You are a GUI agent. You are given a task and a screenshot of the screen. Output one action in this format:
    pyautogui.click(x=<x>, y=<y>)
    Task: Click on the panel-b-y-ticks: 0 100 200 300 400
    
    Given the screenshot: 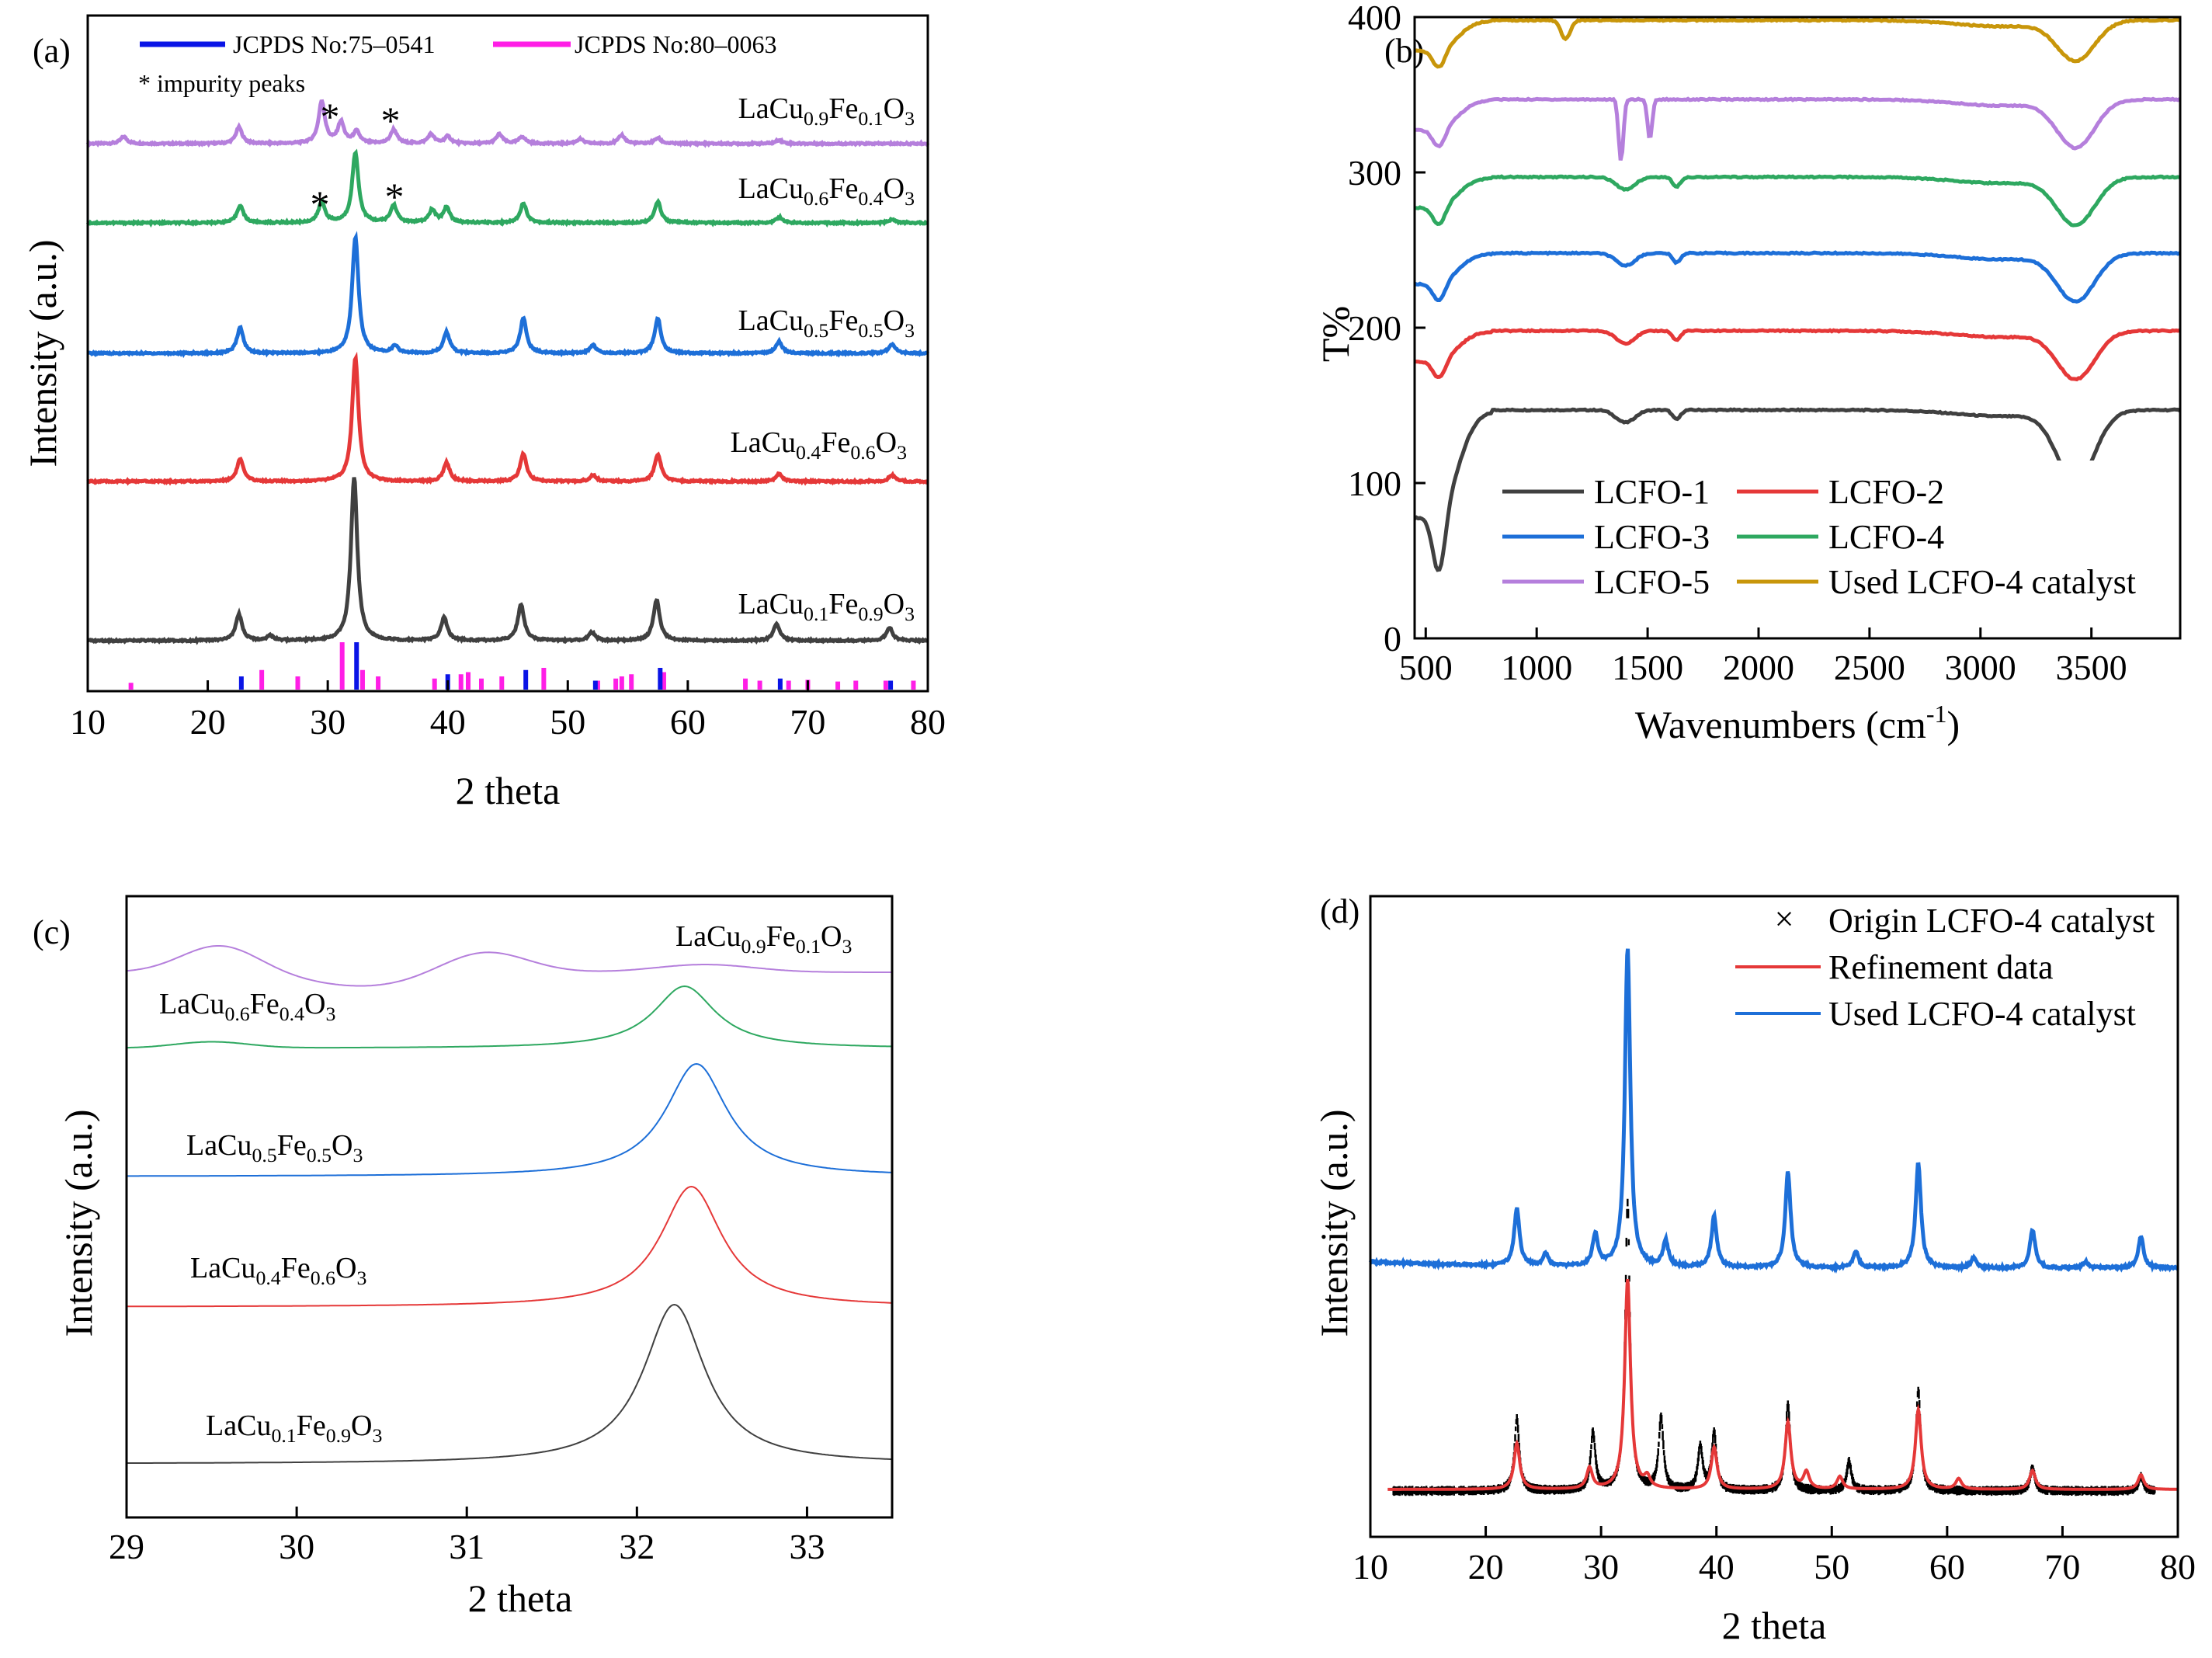 What is the action you would take?
    pyautogui.click(x=1386, y=329)
    